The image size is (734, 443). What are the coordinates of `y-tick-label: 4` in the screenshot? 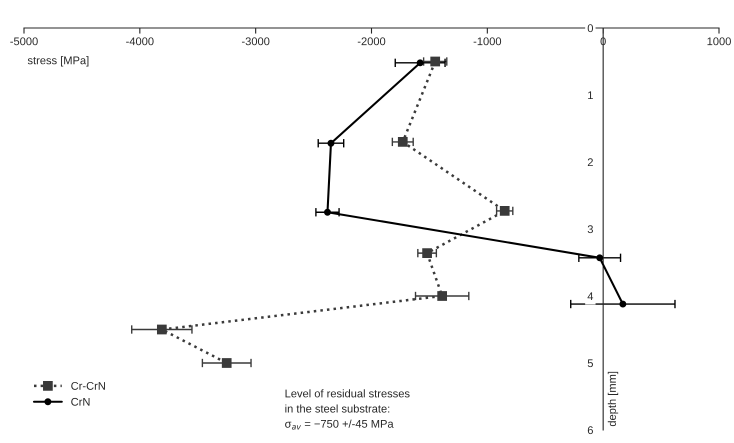 It's located at (591, 296).